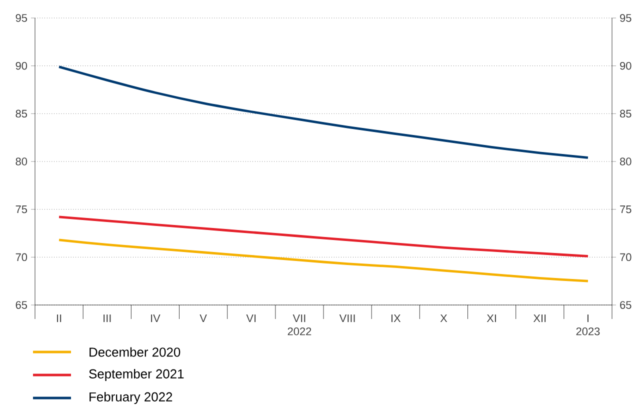  What do you see at coordinates (539, 318) in the screenshot?
I see `x-tick-label: XII` at bounding box center [539, 318].